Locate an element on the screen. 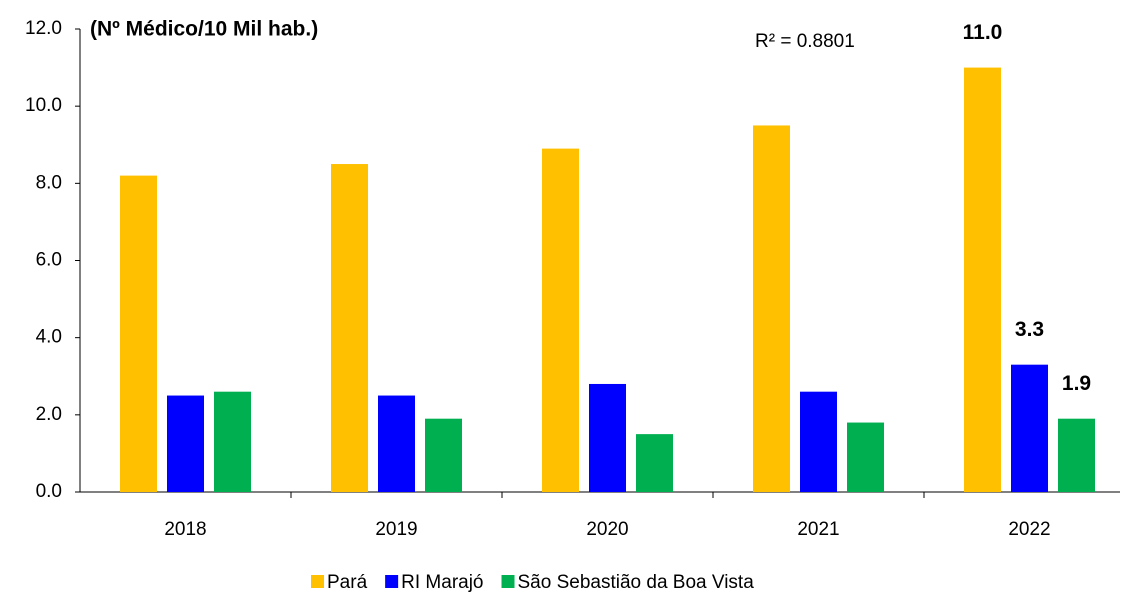 This screenshot has height=598, width=1125. value-label: 1.9 is located at coordinates (1076, 383).